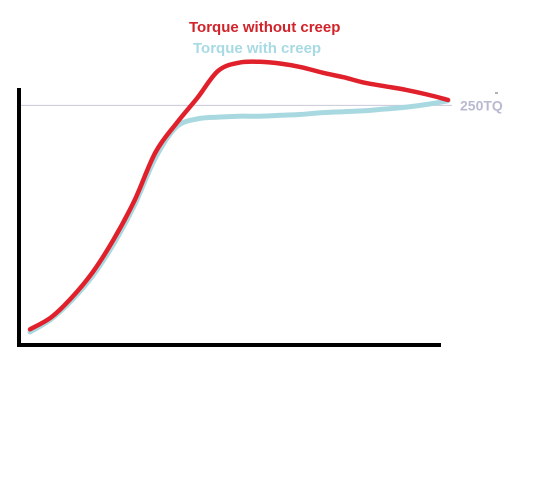 Image resolution: width=545 pixels, height=500 pixels. I want to click on legend-label-with-creep: Torque with creep, so click(257, 48).